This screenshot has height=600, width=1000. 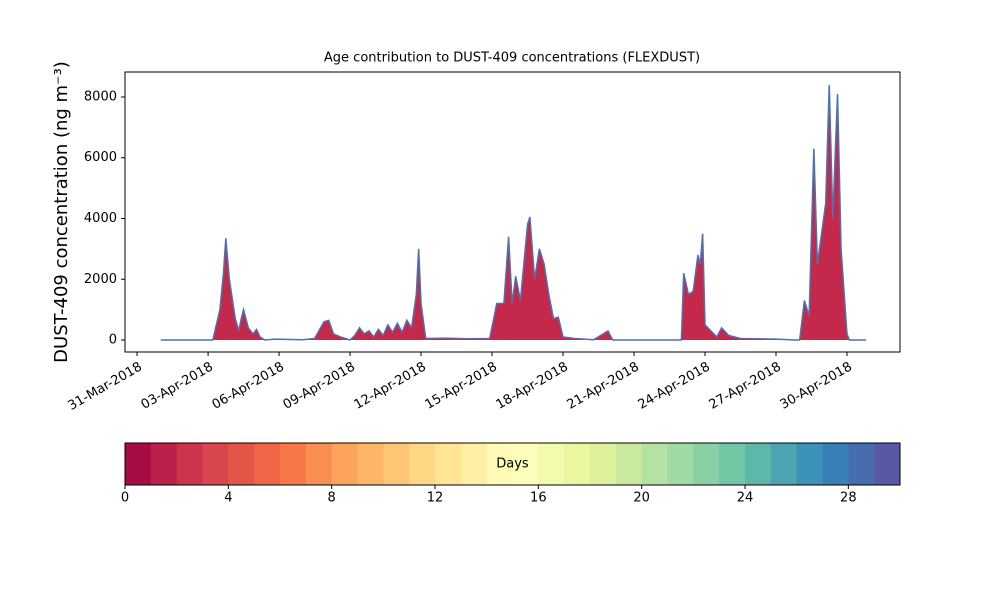 What do you see at coordinates (745, 498) in the screenshot?
I see `colorbar-tick-label: 24` at bounding box center [745, 498].